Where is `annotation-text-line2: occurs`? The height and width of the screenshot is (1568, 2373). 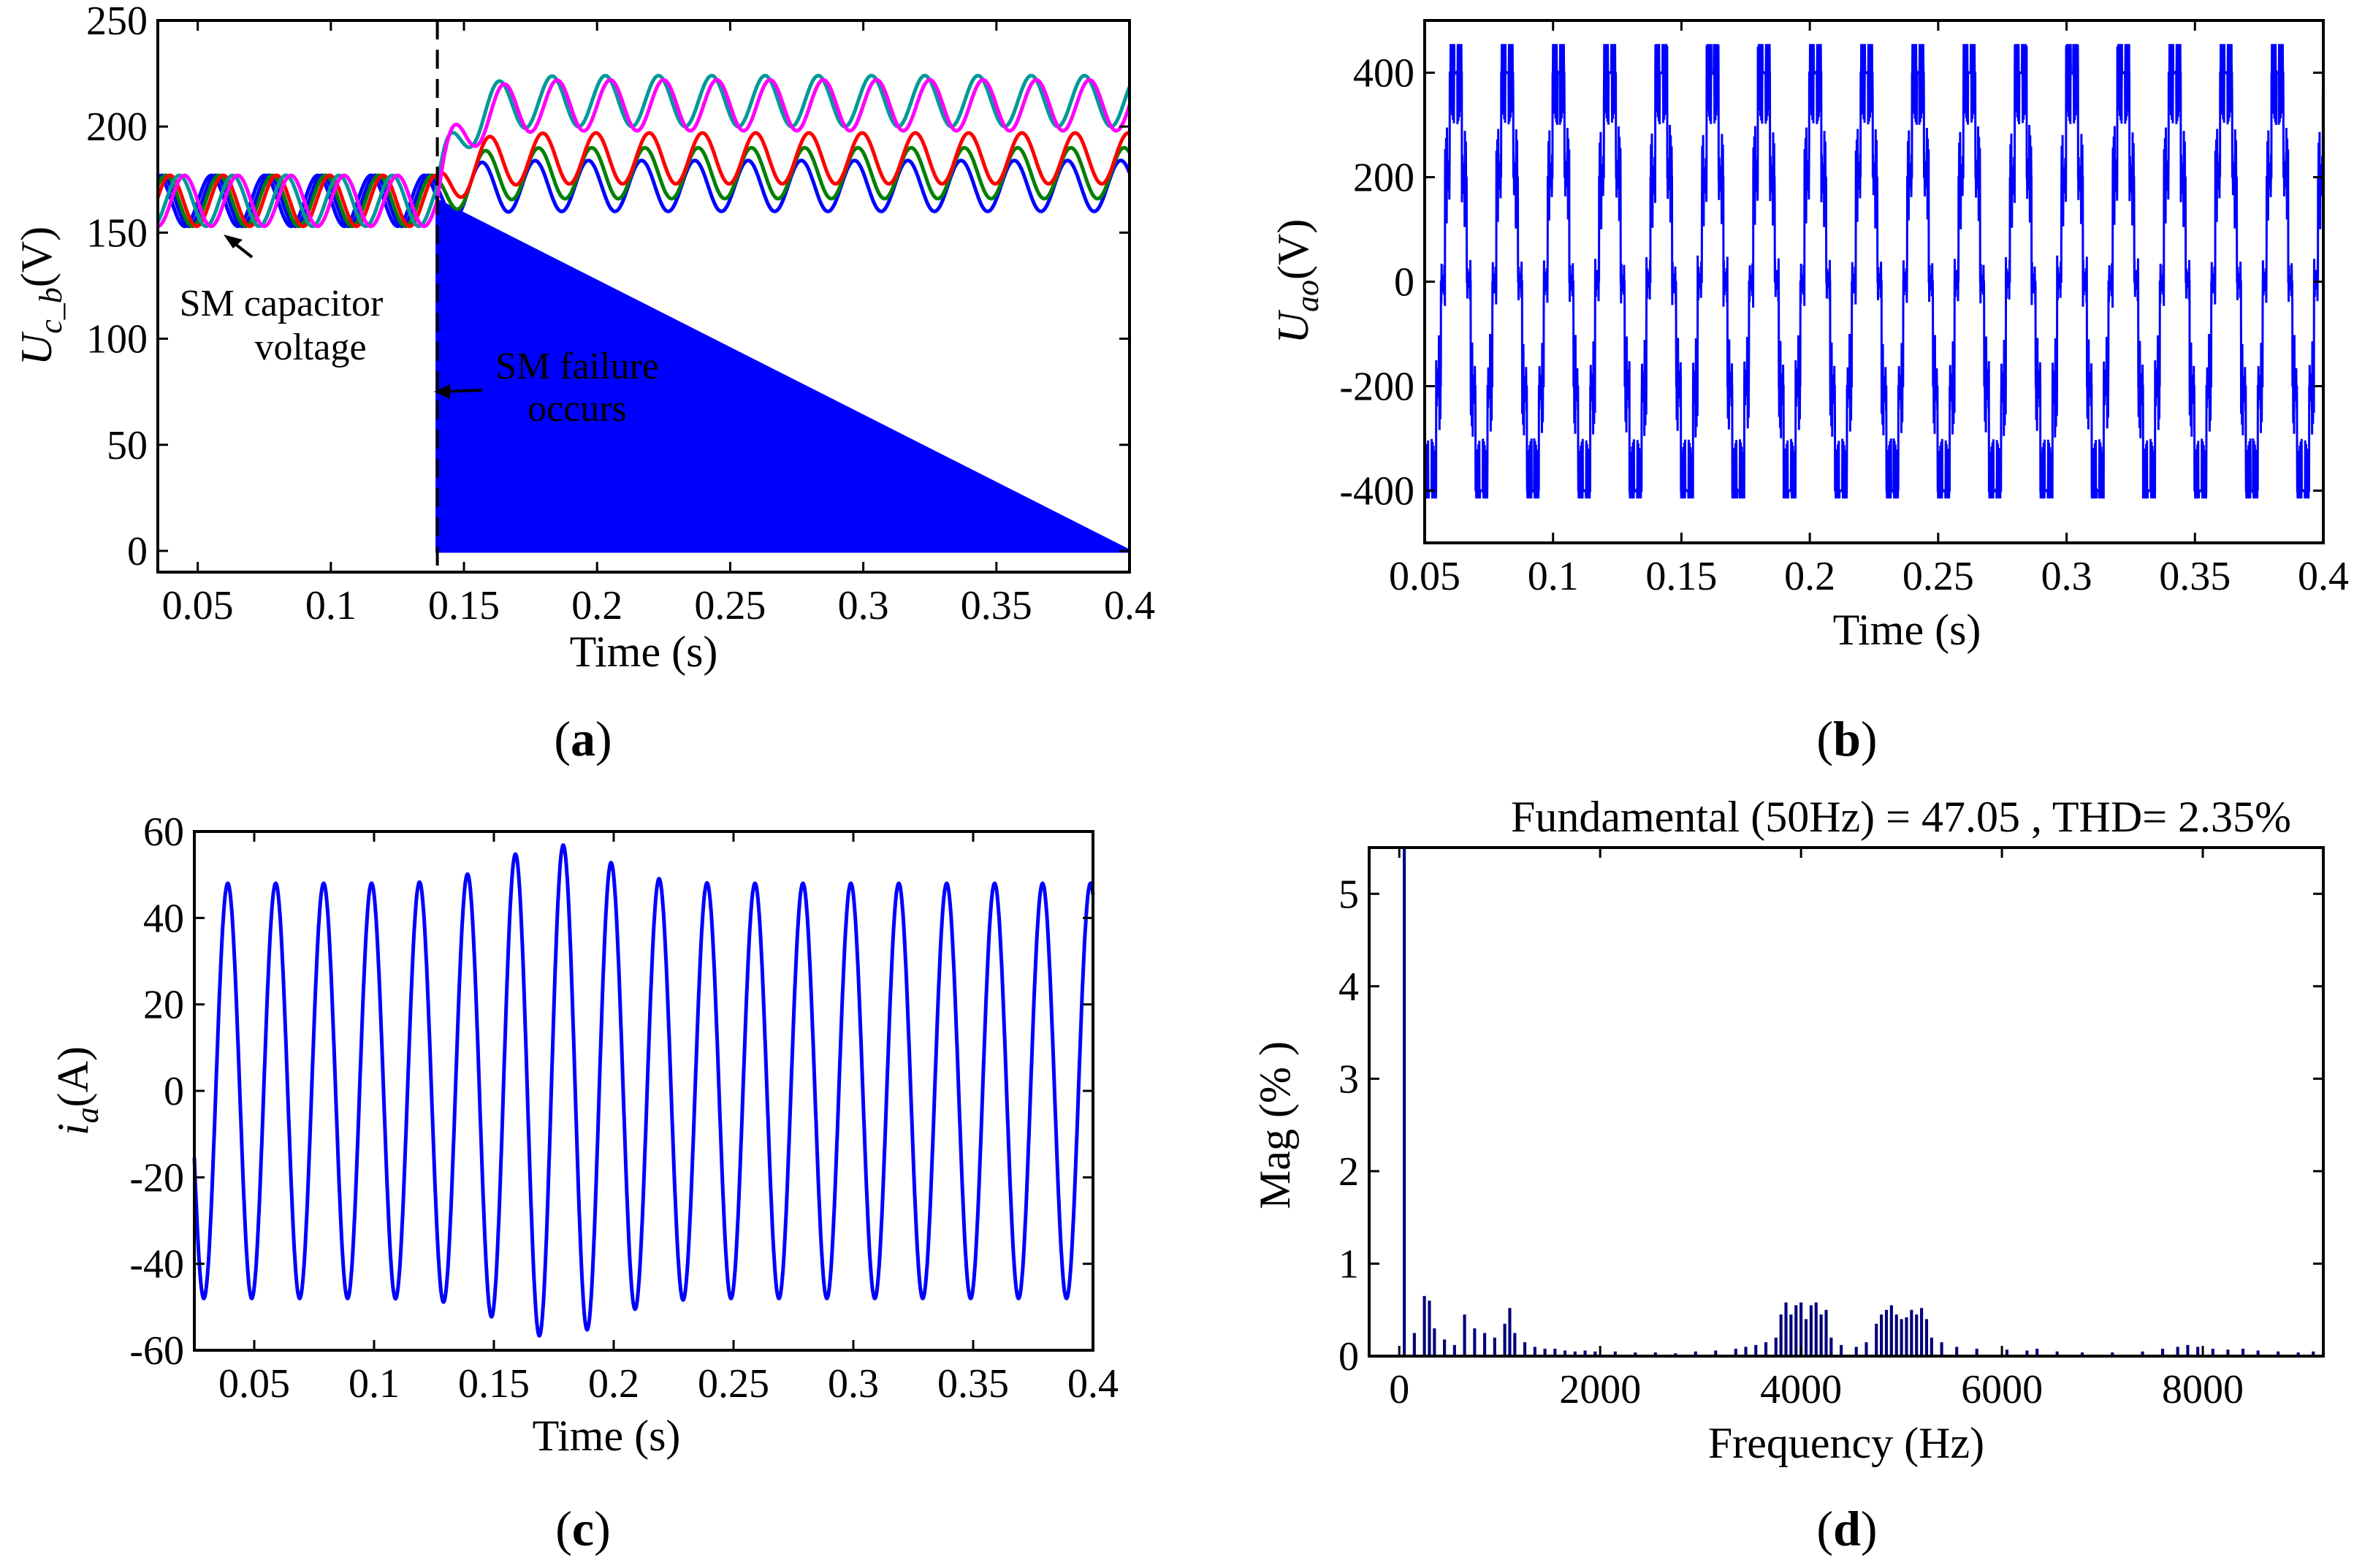
annotation-text-line2: occurs is located at coordinates (577, 409).